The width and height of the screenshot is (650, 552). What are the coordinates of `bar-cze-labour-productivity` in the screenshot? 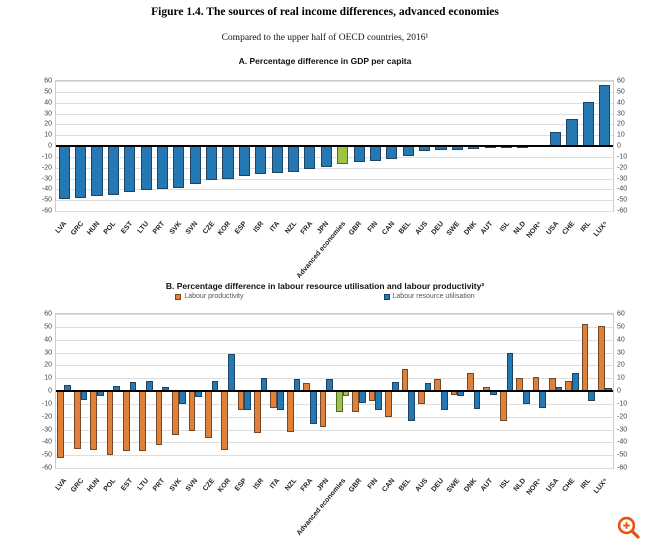 It's located at (208, 415).